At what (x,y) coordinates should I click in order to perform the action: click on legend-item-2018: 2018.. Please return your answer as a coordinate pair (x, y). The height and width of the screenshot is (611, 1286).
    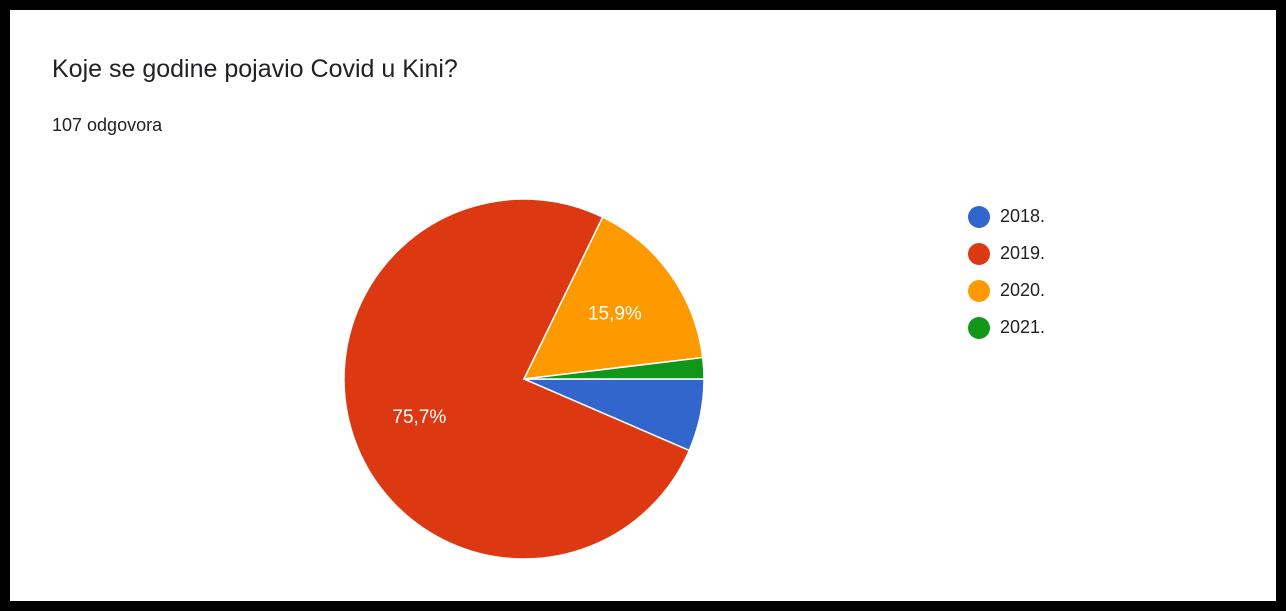
    Looking at the image, I should click on (1006, 216).